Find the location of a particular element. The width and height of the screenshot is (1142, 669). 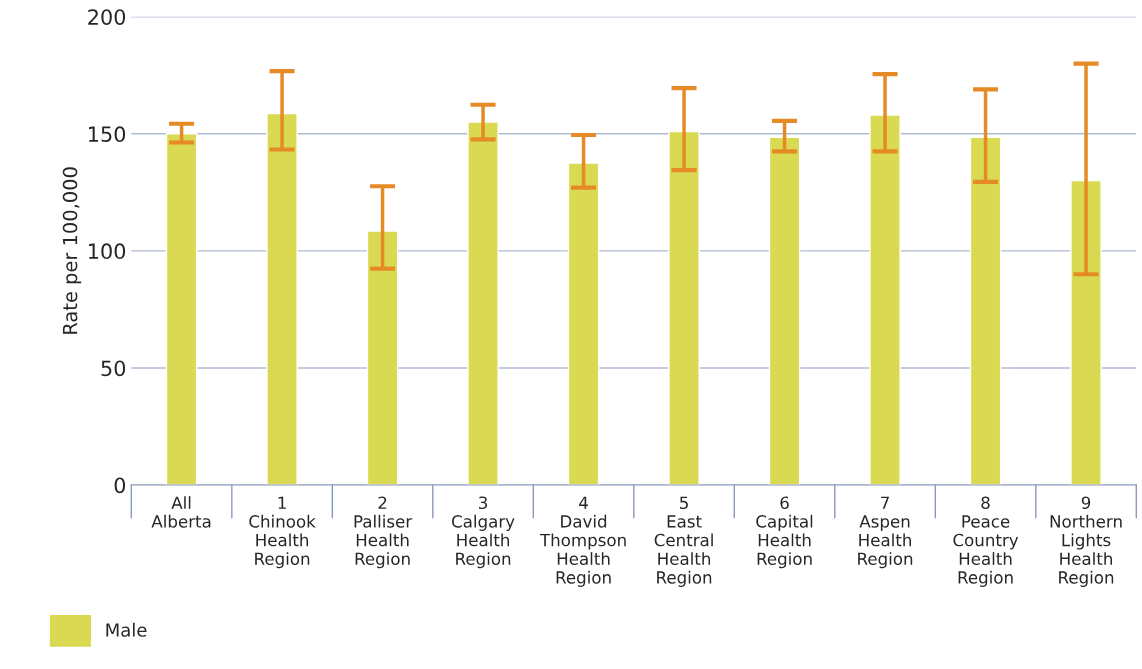

y-tick-label: 50 is located at coordinates (113, 368).